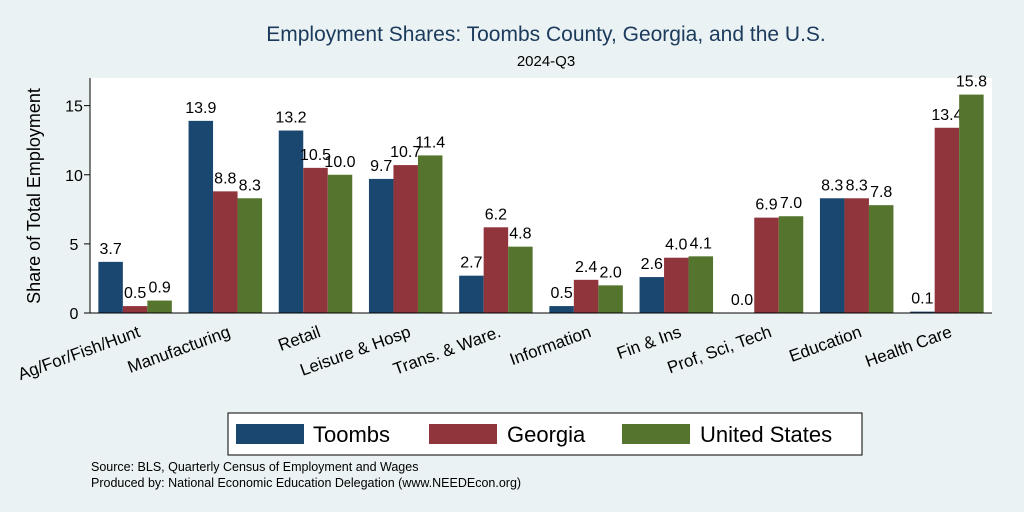  Describe the element at coordinates (159, 288) in the screenshot. I see `data-label: 0.9` at that location.